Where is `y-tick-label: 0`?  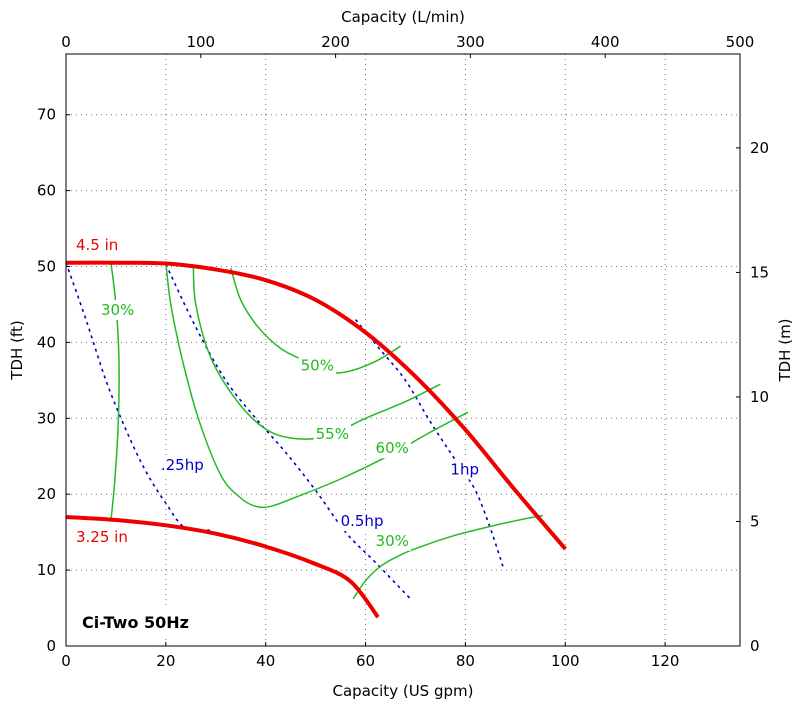
y-tick-label: 0 is located at coordinates (51, 646).